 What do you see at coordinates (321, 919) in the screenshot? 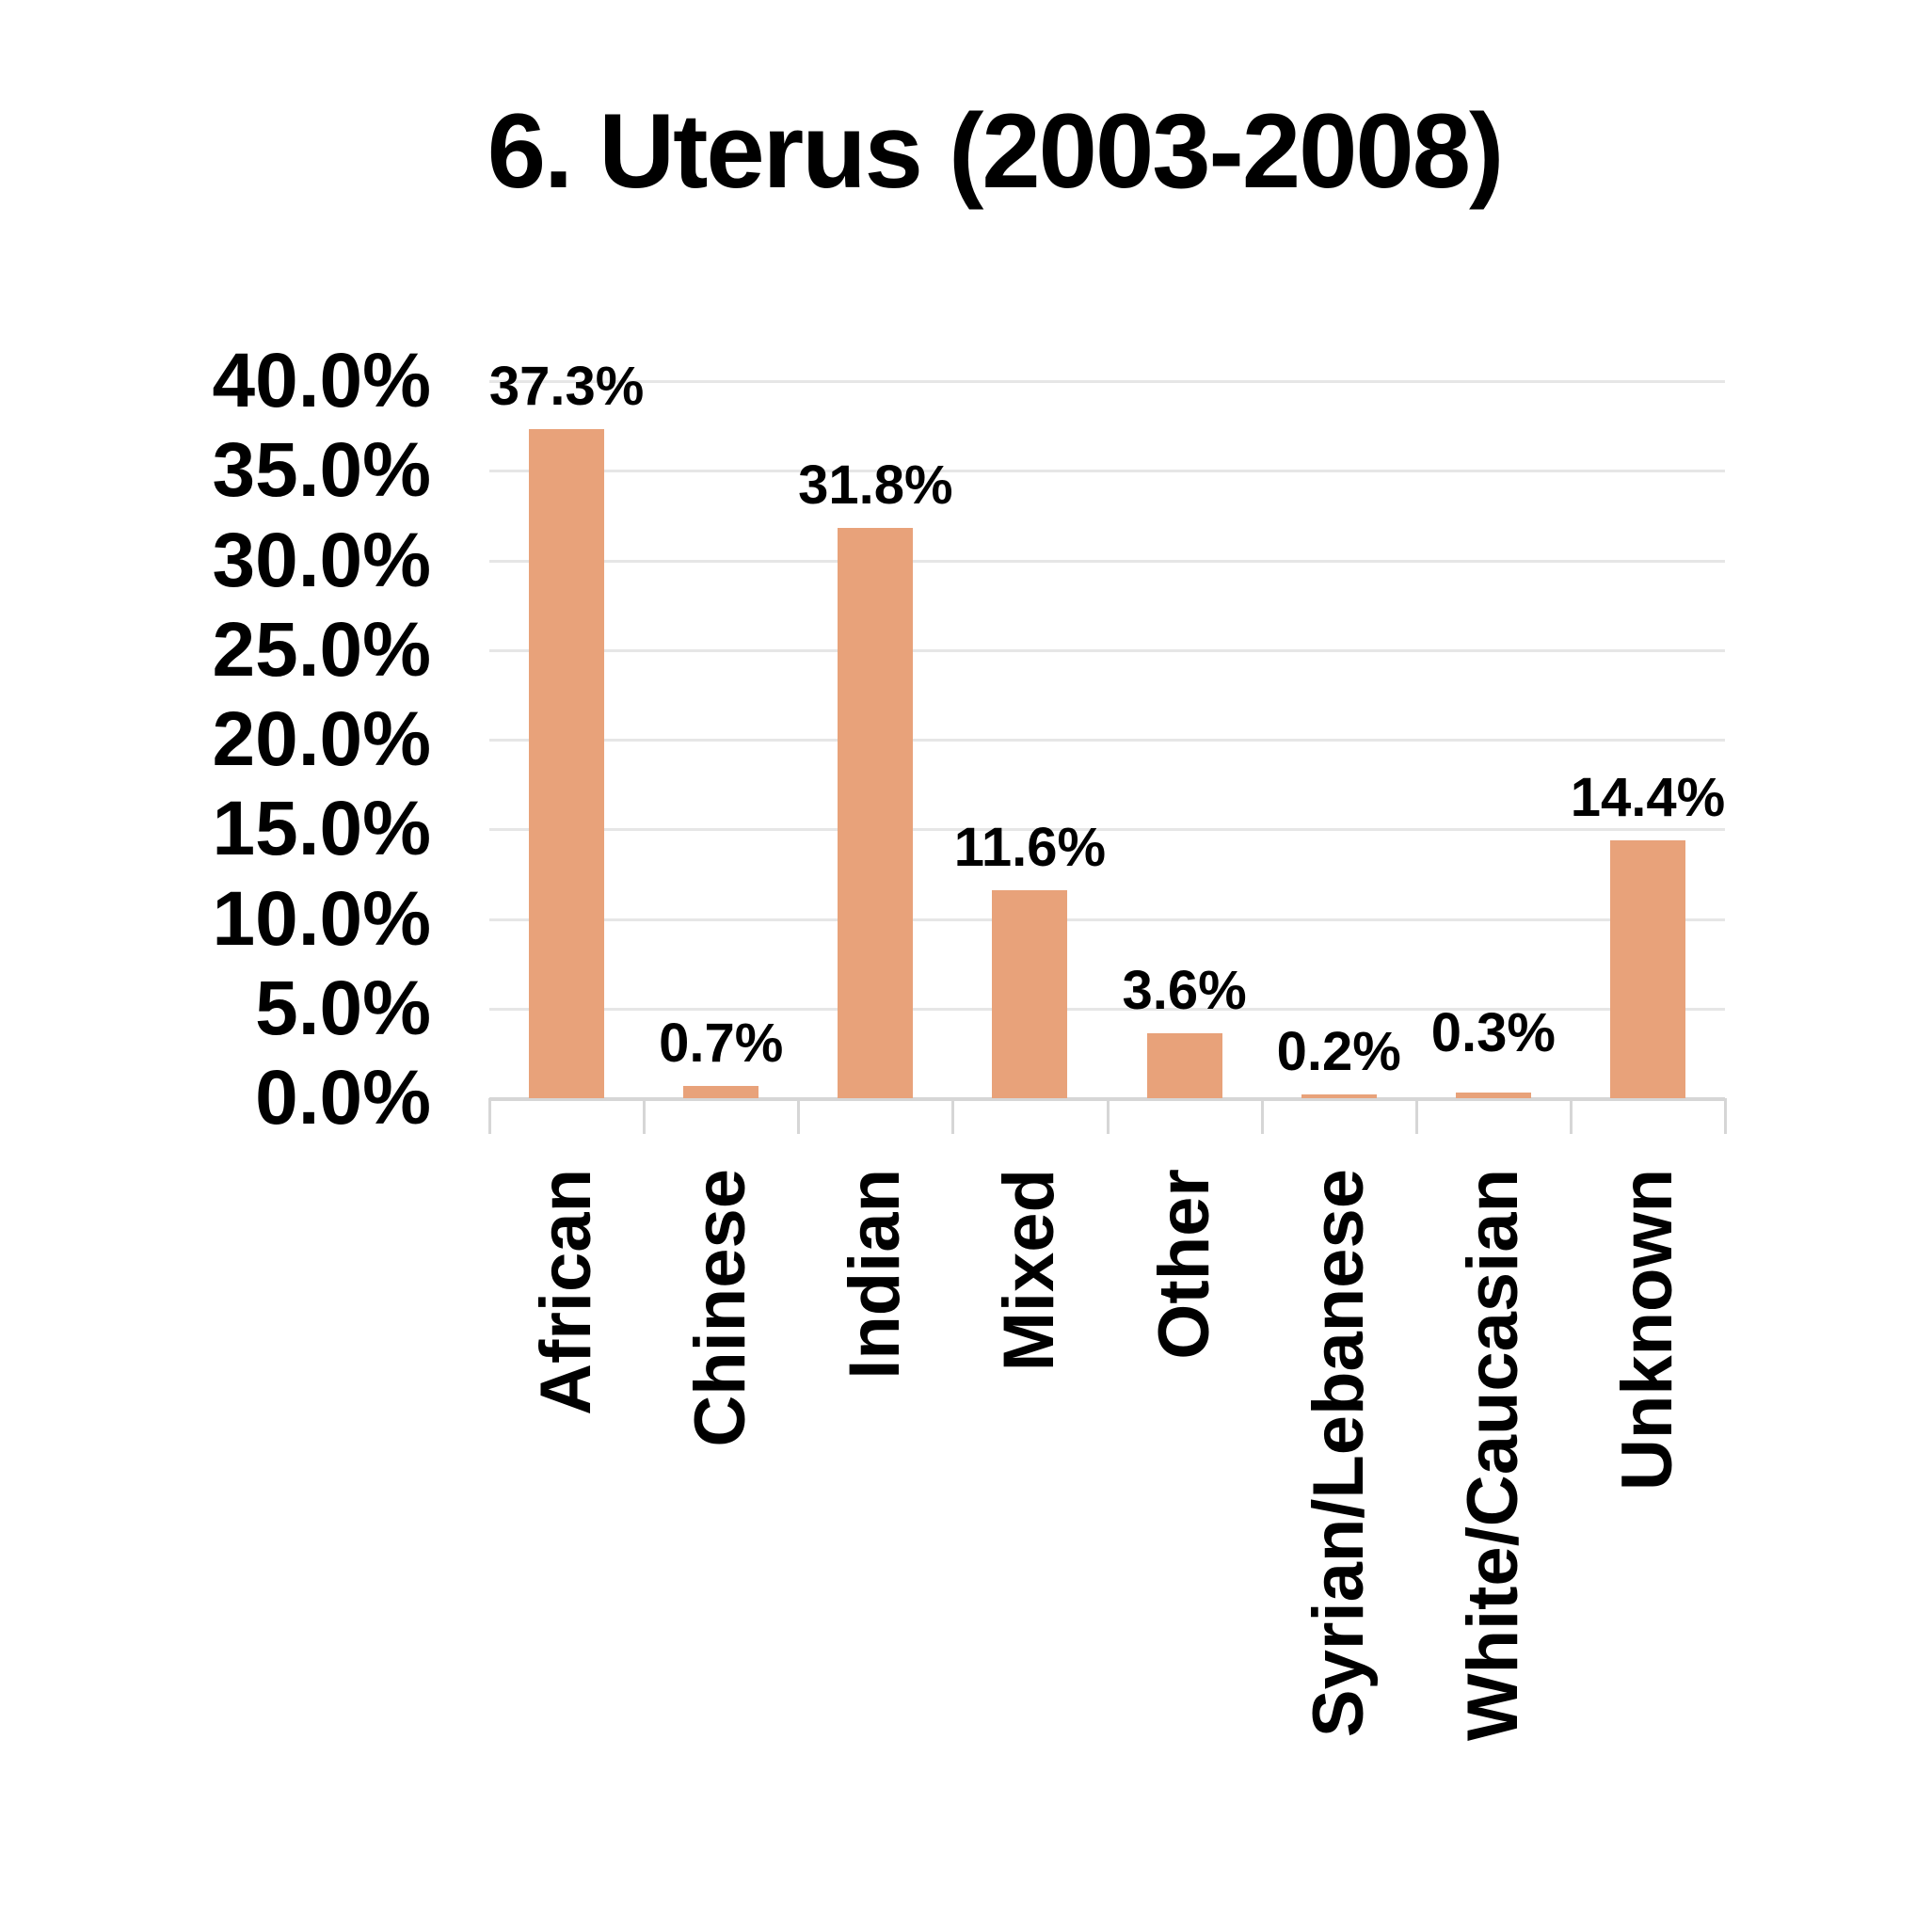
I see `y-axis-tick-label: 10.0%` at bounding box center [321, 919].